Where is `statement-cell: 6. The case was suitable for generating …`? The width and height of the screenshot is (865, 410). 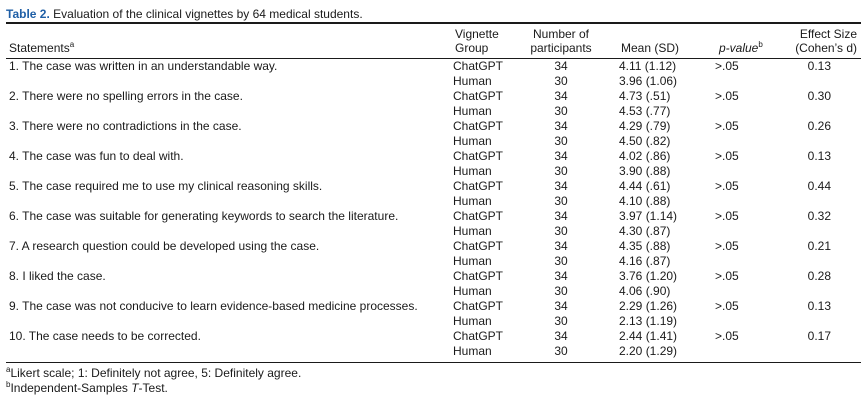
statement-cell: 6. The case was suitable for generating … is located at coordinates (204, 216).